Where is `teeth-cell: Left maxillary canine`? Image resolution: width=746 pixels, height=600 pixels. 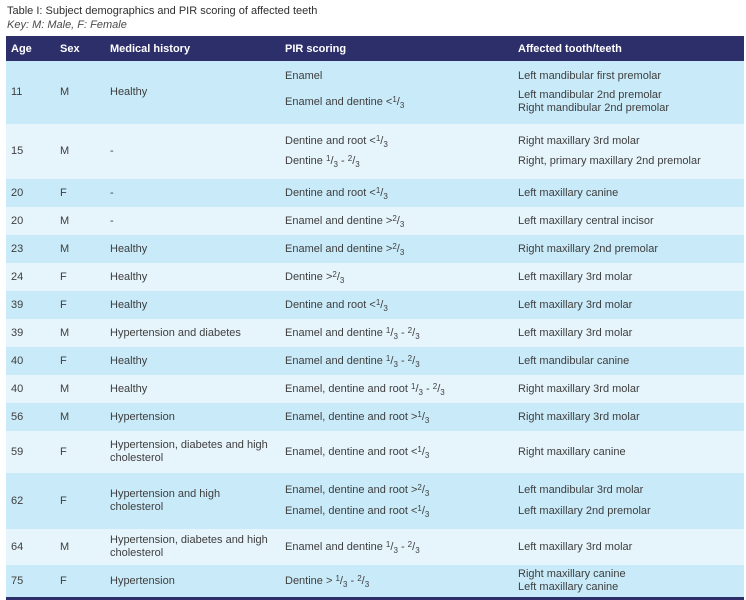 teeth-cell: Left maxillary canine is located at coordinates (631, 193).